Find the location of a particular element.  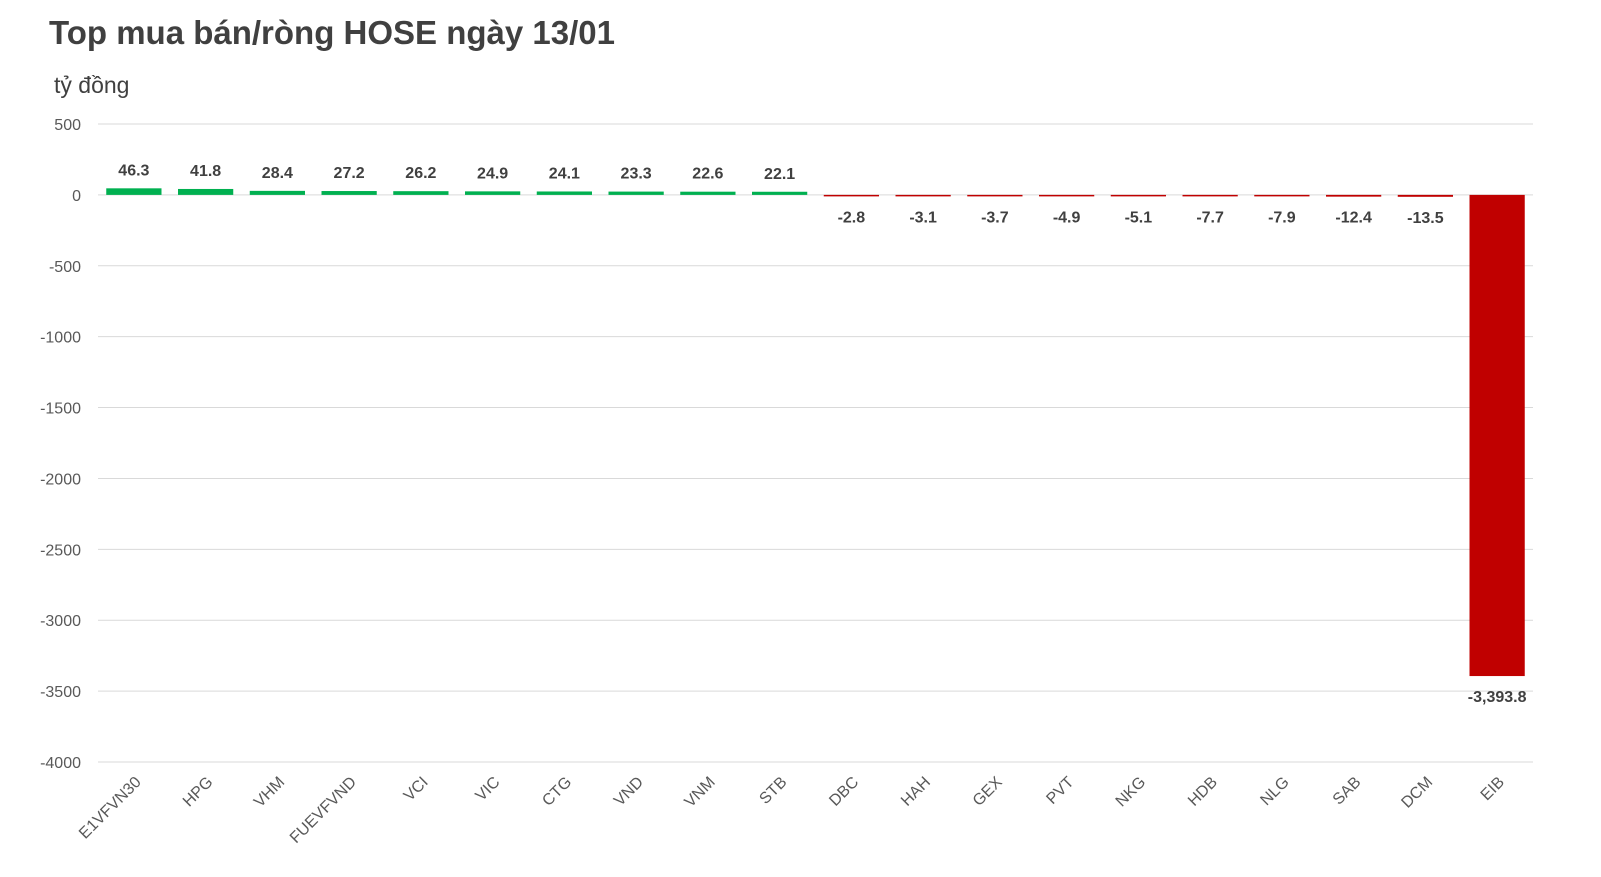

data-label: -3,393.8 is located at coordinates (1497, 697).